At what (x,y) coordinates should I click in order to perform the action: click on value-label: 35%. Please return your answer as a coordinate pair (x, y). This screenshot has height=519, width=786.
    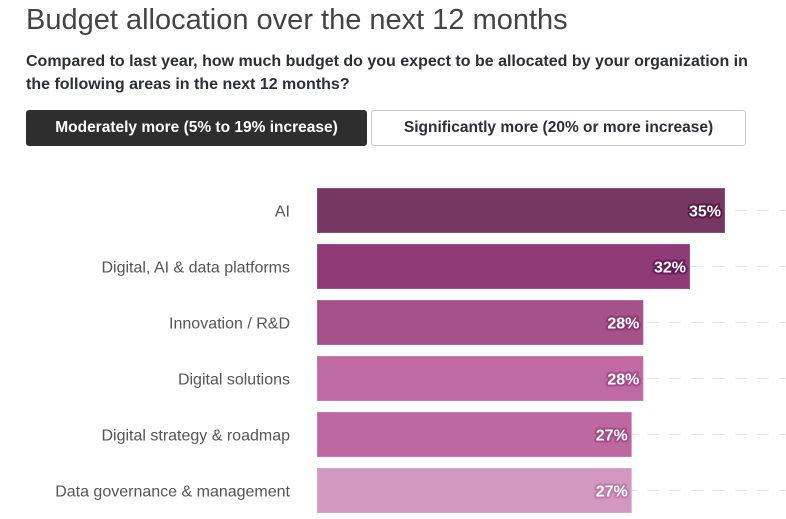
    Looking at the image, I should click on (705, 212).